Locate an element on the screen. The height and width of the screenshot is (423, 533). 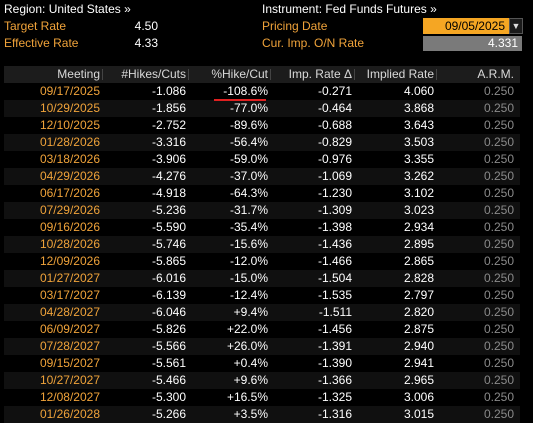
hikes-cuts-value: -5.826 is located at coordinates (168, 329).